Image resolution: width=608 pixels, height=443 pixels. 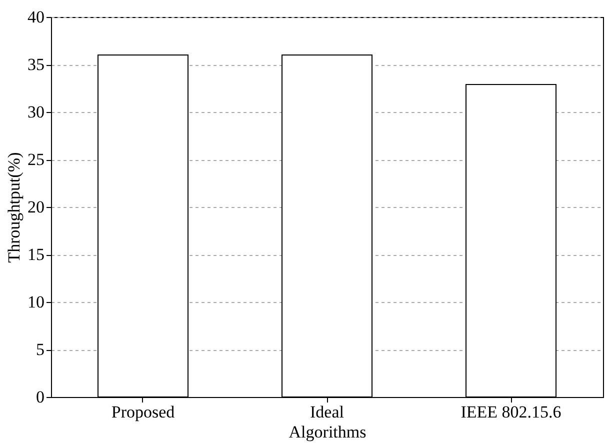 What do you see at coordinates (36, 112) in the screenshot?
I see `y-tick-label: 30` at bounding box center [36, 112].